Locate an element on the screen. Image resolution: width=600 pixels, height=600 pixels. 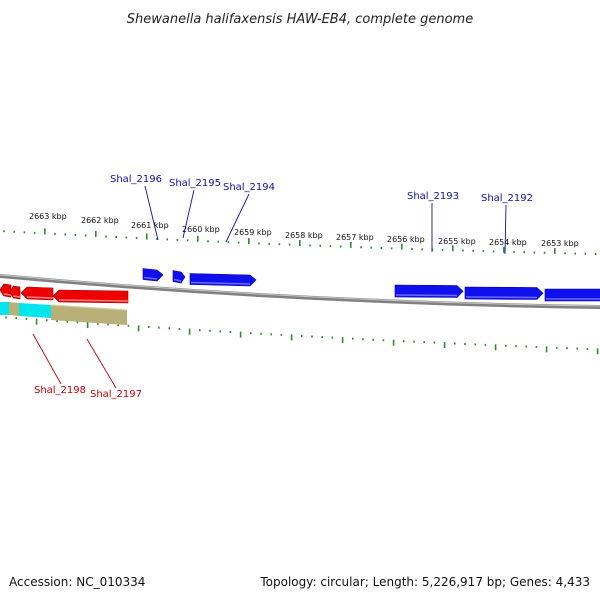
gene-features is located at coordinates (300, 296).